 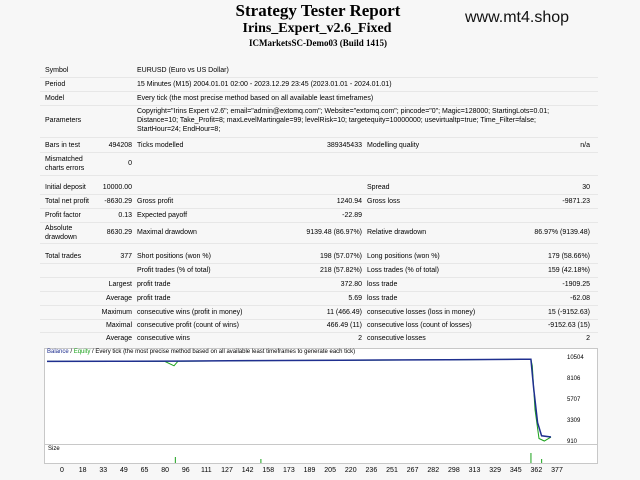 What do you see at coordinates (393, 145) in the screenshot?
I see `quality-label: Modelling quality` at bounding box center [393, 145].